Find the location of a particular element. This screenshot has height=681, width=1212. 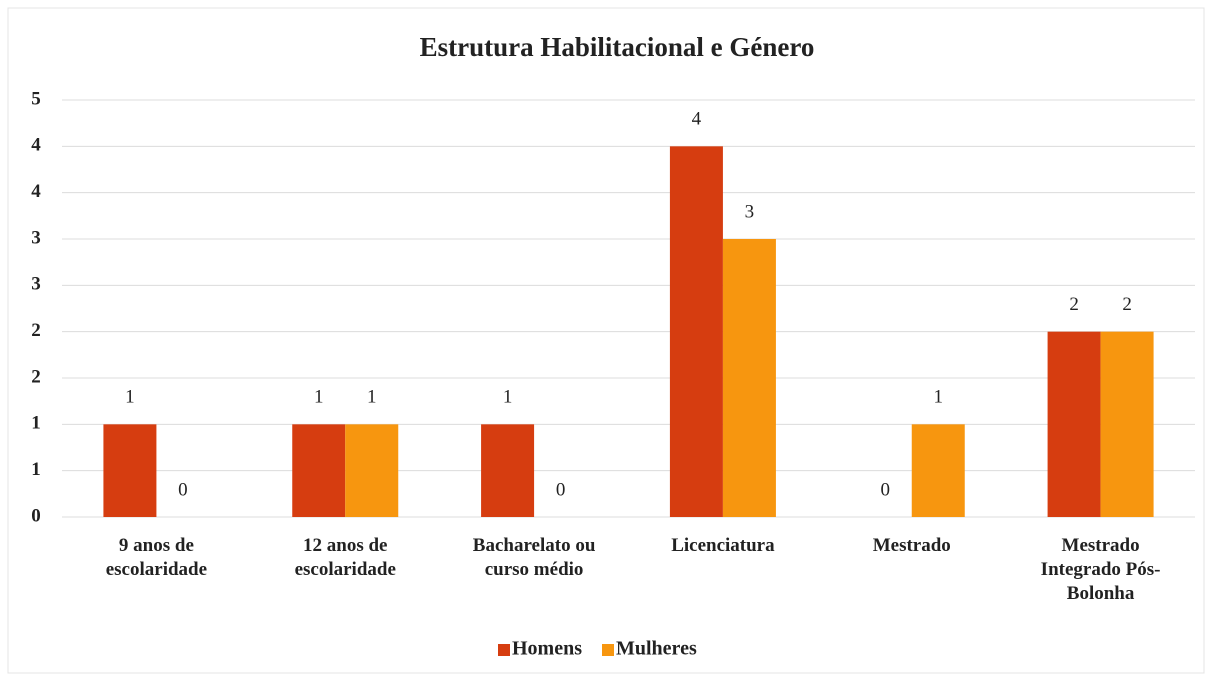

legend-label: Mulheres is located at coordinates (656, 649).